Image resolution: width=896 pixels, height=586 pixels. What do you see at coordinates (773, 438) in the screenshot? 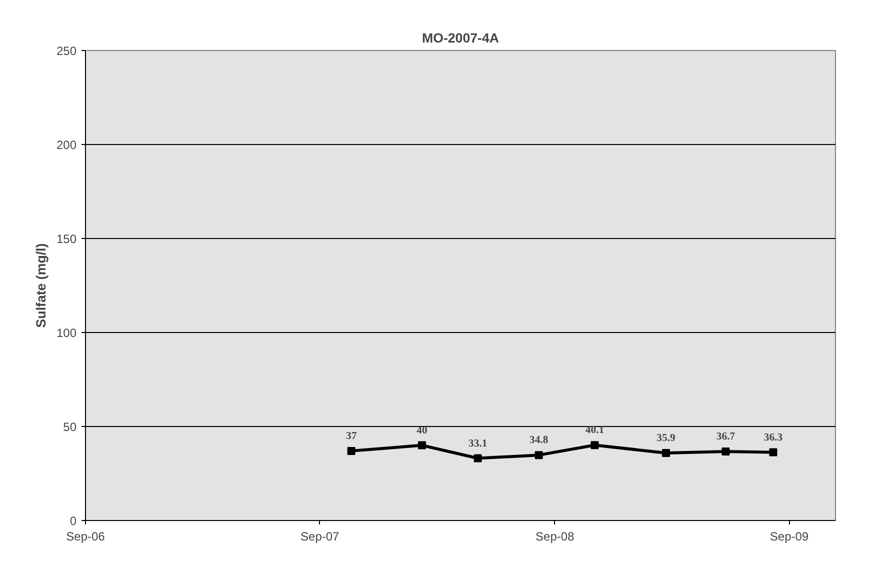
I see `data-label: 36.3` at bounding box center [773, 438].